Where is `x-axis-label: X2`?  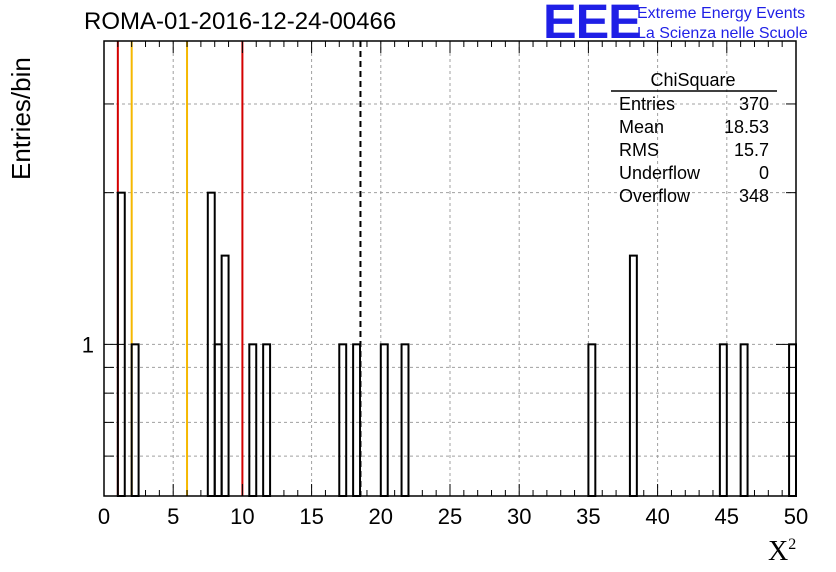
x-axis-label: X2 is located at coordinates (782, 552).